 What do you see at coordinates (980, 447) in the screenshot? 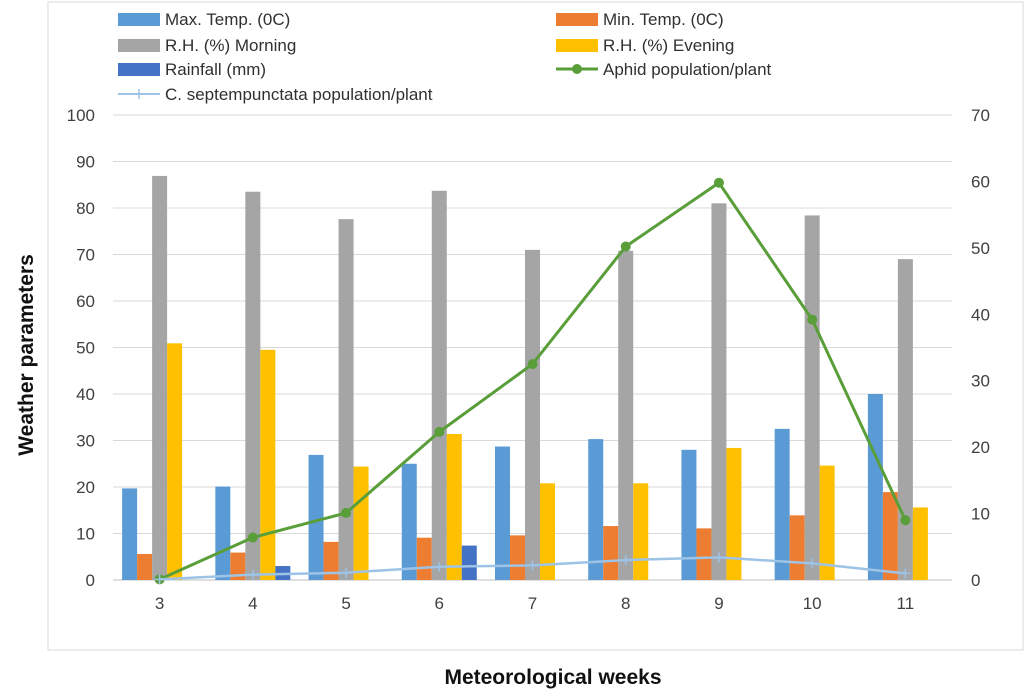
I see `y2-tick-label: 20` at bounding box center [980, 447].